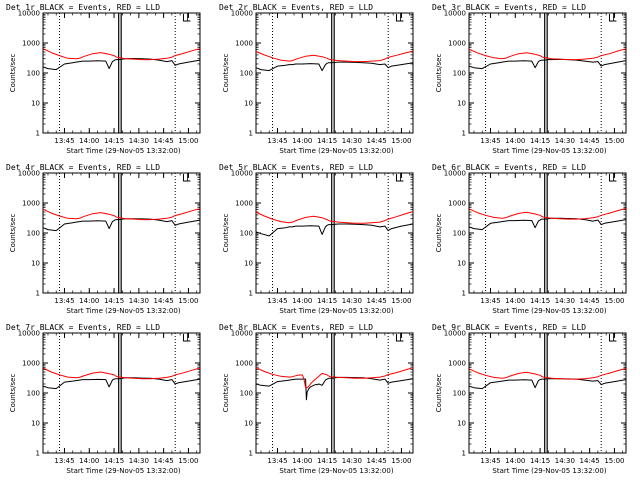 This screenshot has height=480, width=640. What do you see at coordinates (83, 7) in the screenshot?
I see `panel-title: Det 1r BLACK = Events, RED = LLD` at bounding box center [83, 7].